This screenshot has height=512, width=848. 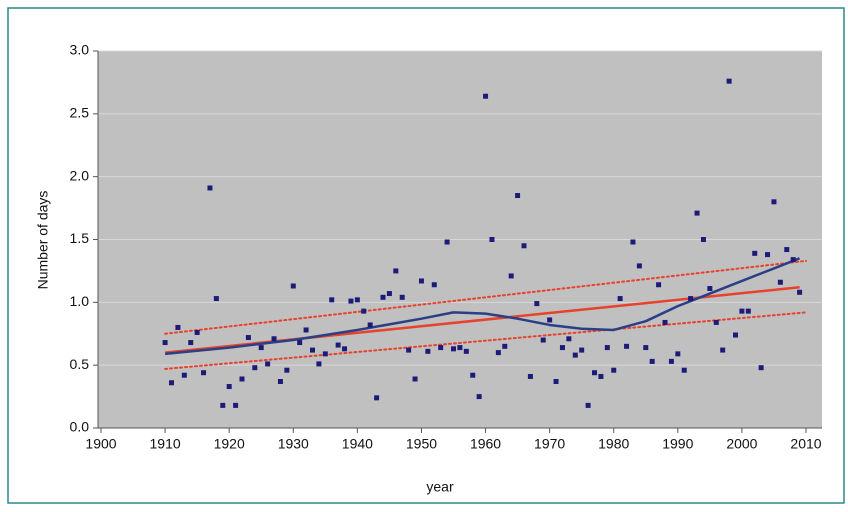 I want to click on trend-line, so click(x=482, y=306).